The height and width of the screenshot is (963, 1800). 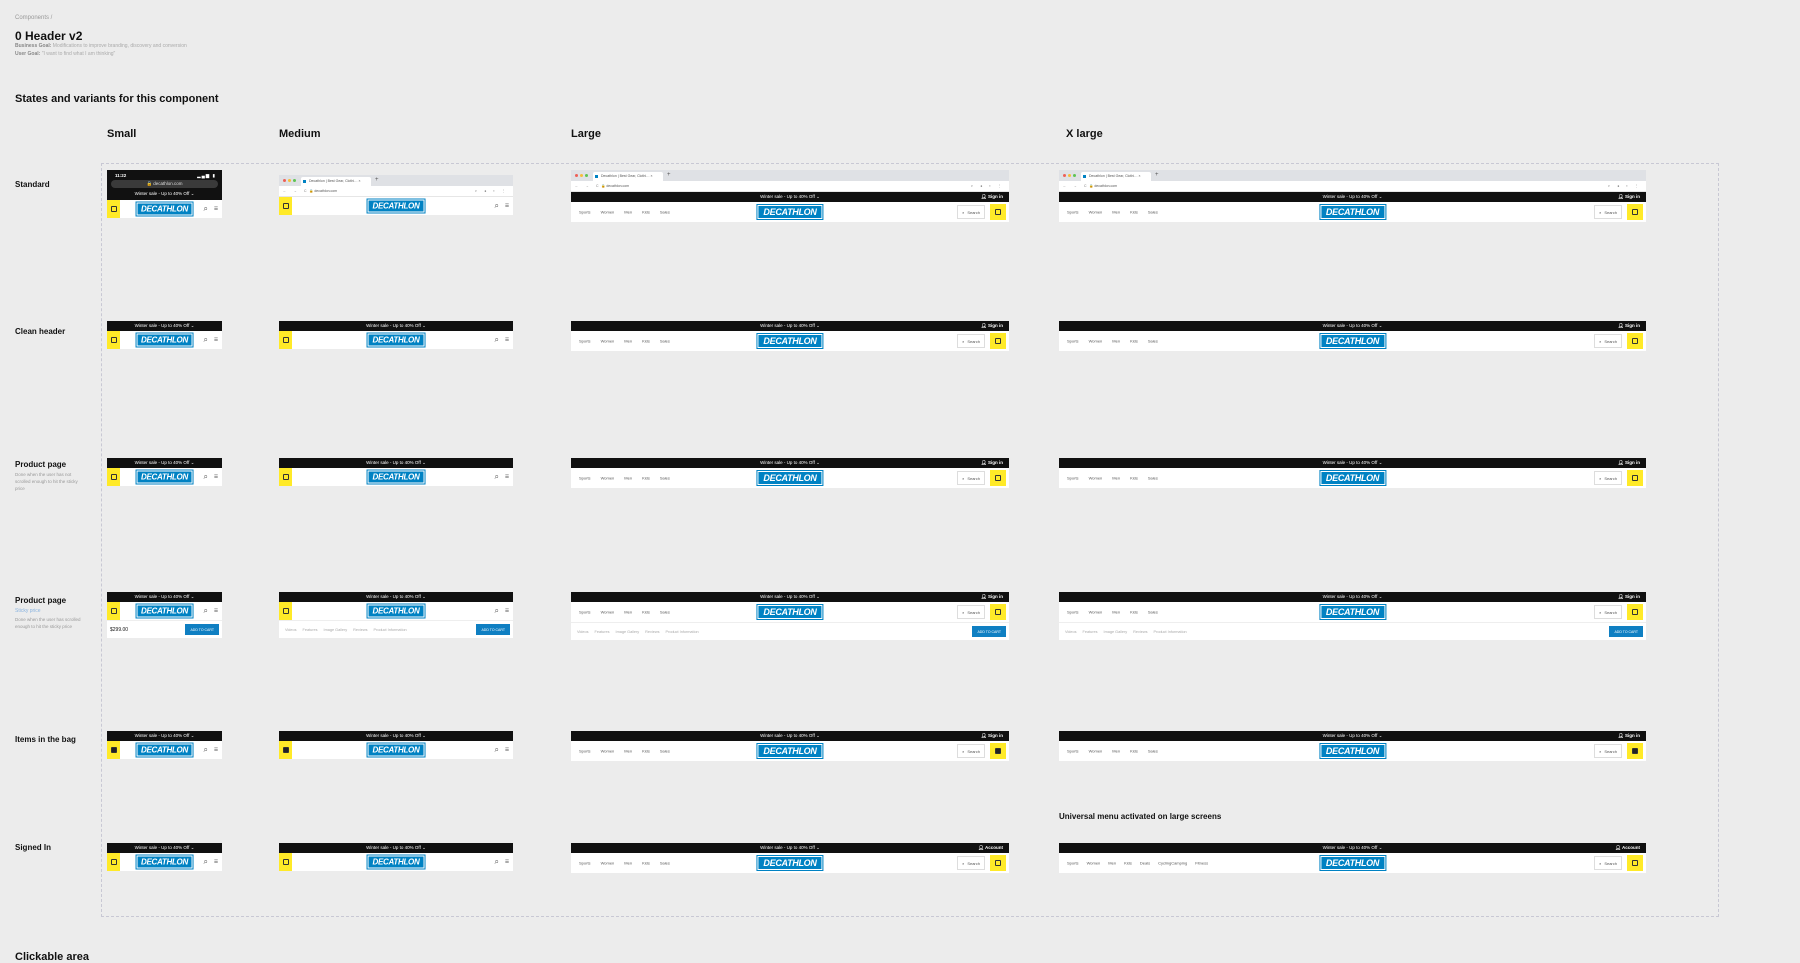 I want to click on account-link: 👤︎ Account, so click(x=990, y=847).